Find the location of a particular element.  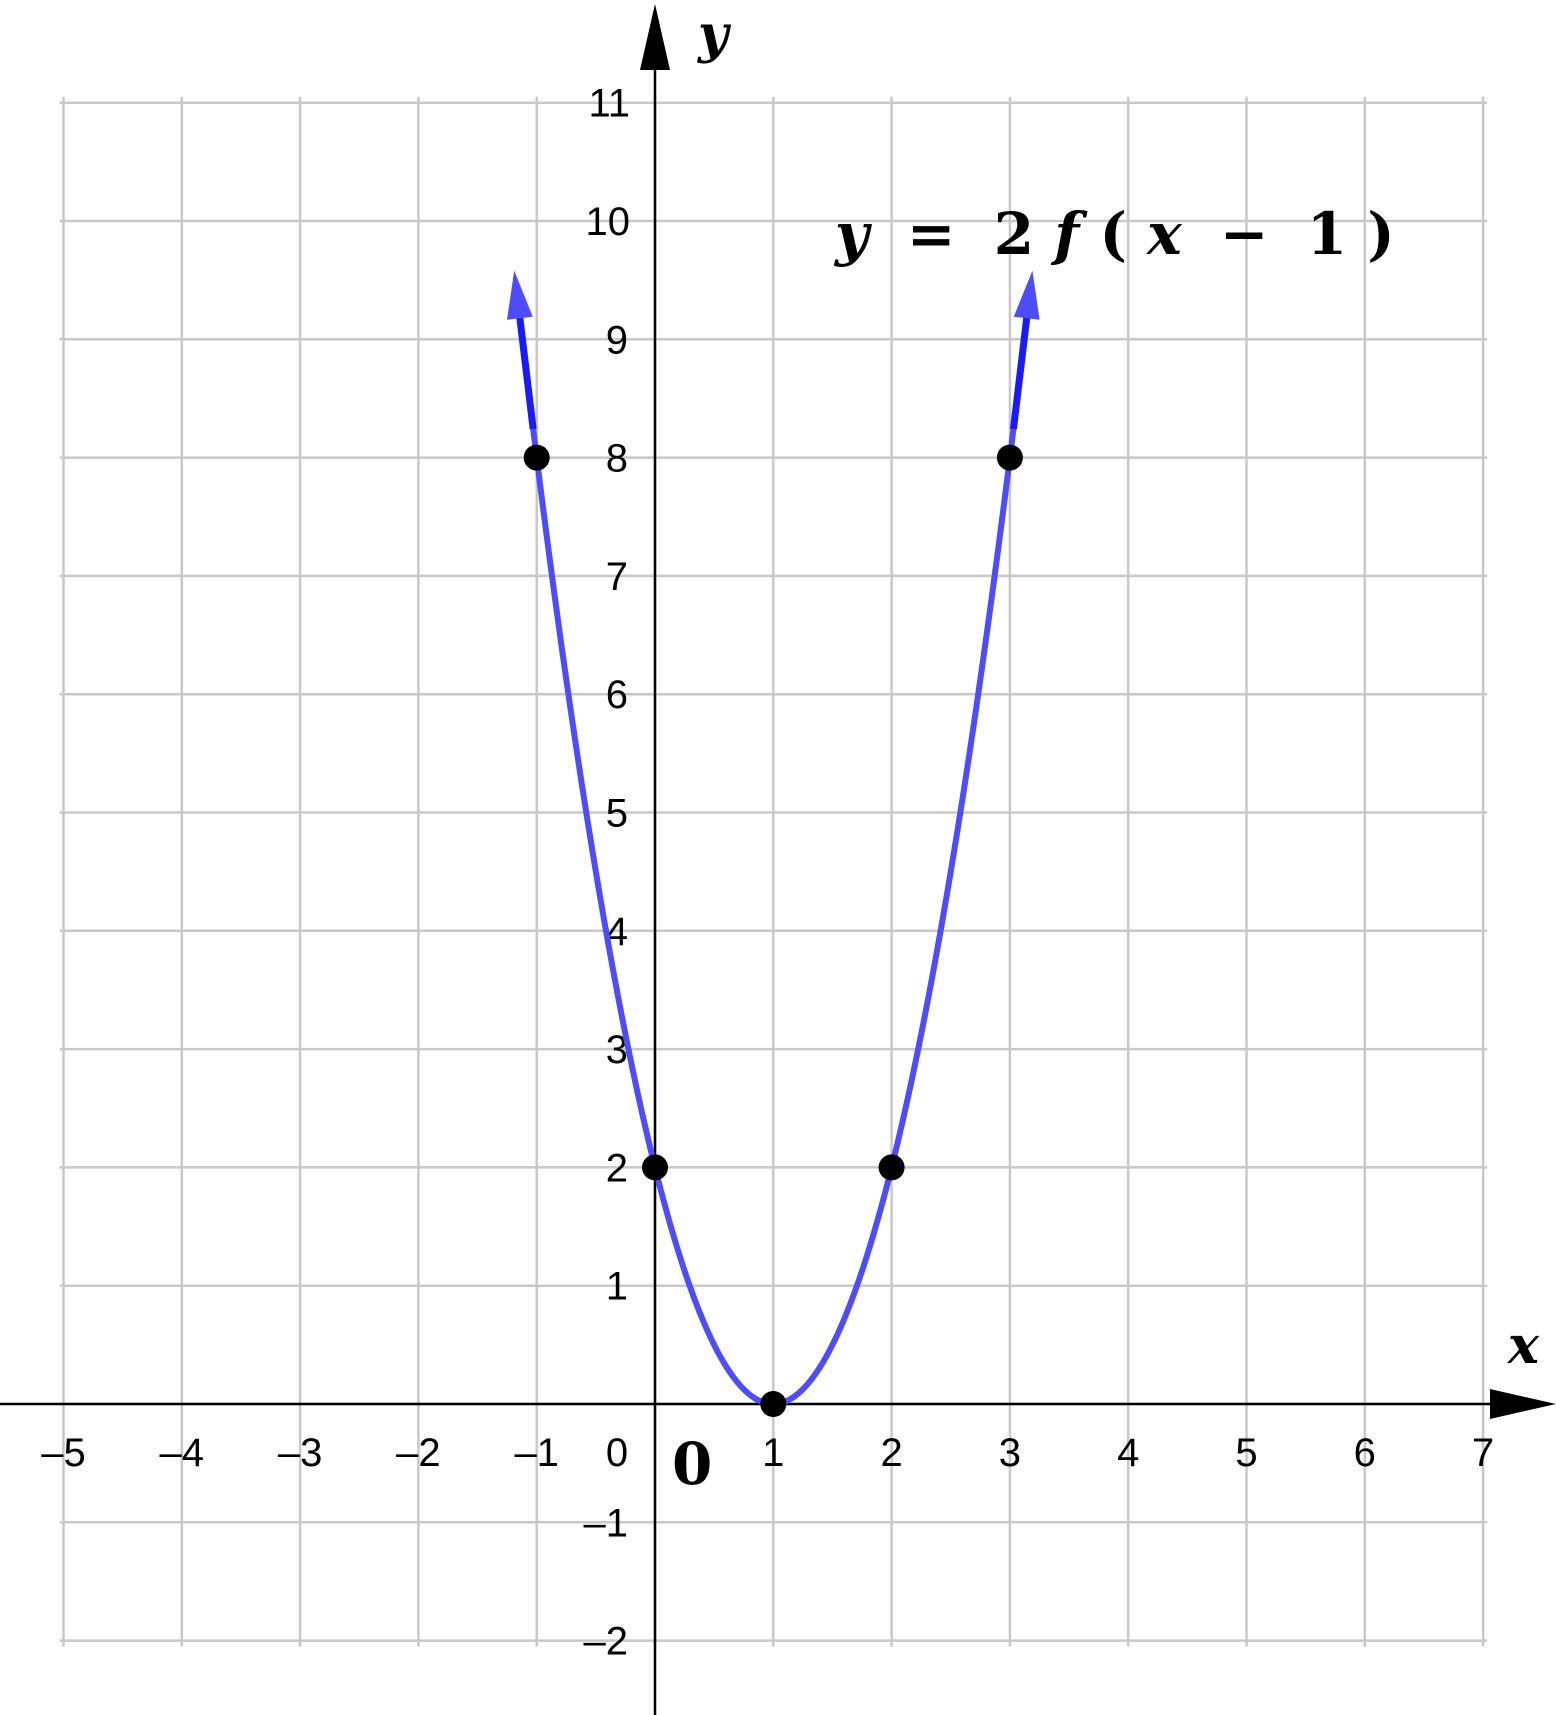

x-tick-label: 7 is located at coordinates (1483, 1453).